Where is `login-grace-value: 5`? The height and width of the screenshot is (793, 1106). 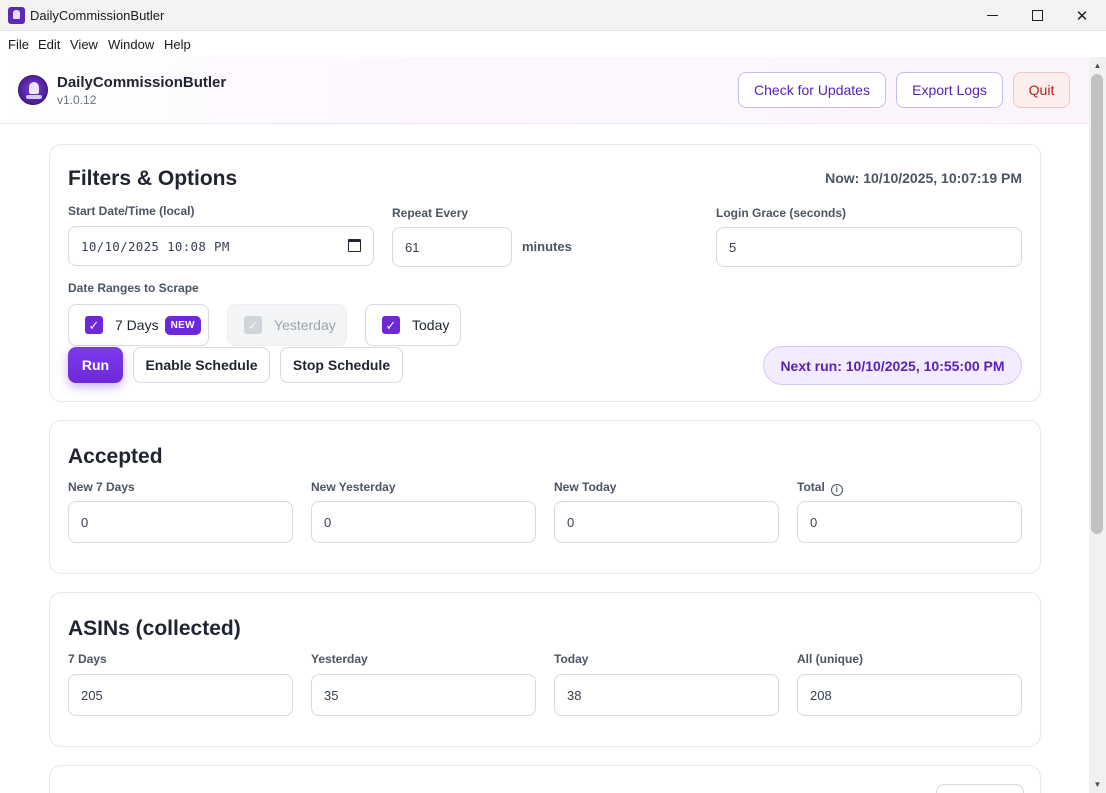
login-grace-value: 5 is located at coordinates (733, 247).